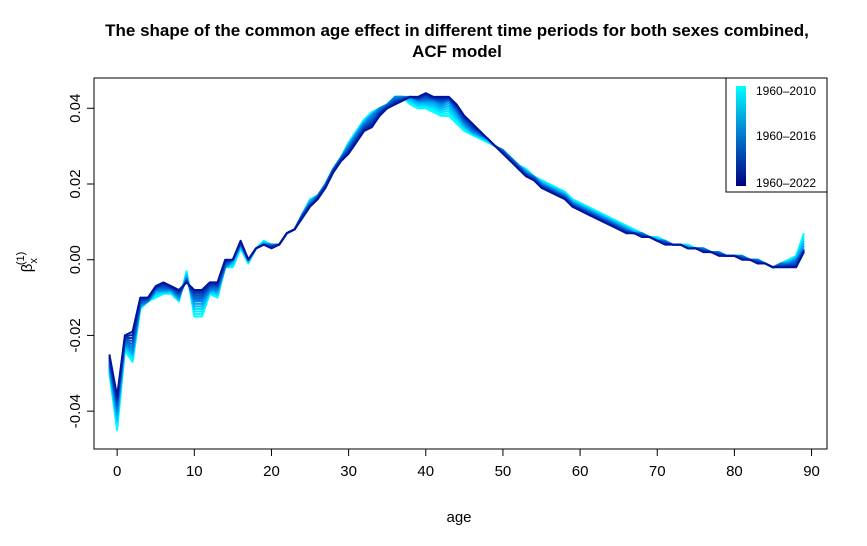 Image resolution: width=867 pixels, height=546 pixels. I want to click on y-axis-label-symbol: β, so click(27, 267).